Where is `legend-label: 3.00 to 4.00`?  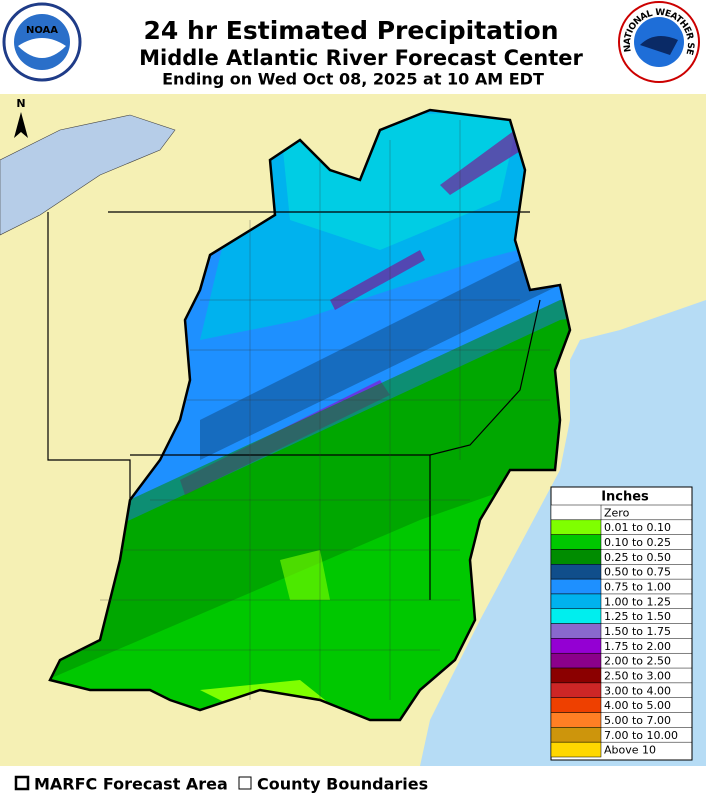
legend-label: 3.00 to 4.00 is located at coordinates (637, 690).